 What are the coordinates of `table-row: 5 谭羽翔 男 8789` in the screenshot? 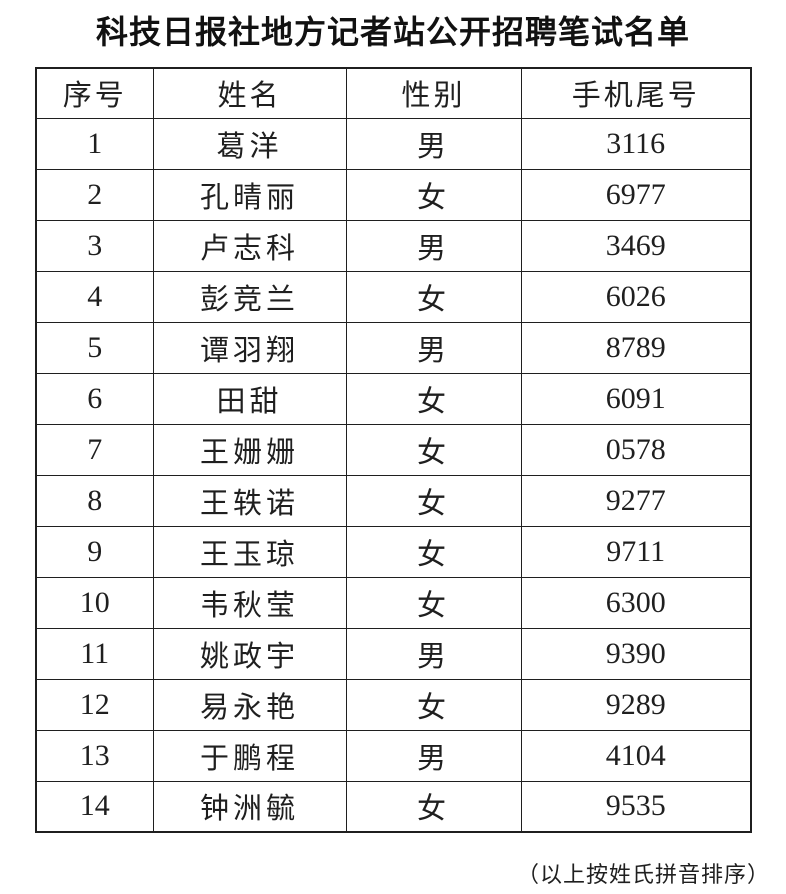 It's located at (393, 347).